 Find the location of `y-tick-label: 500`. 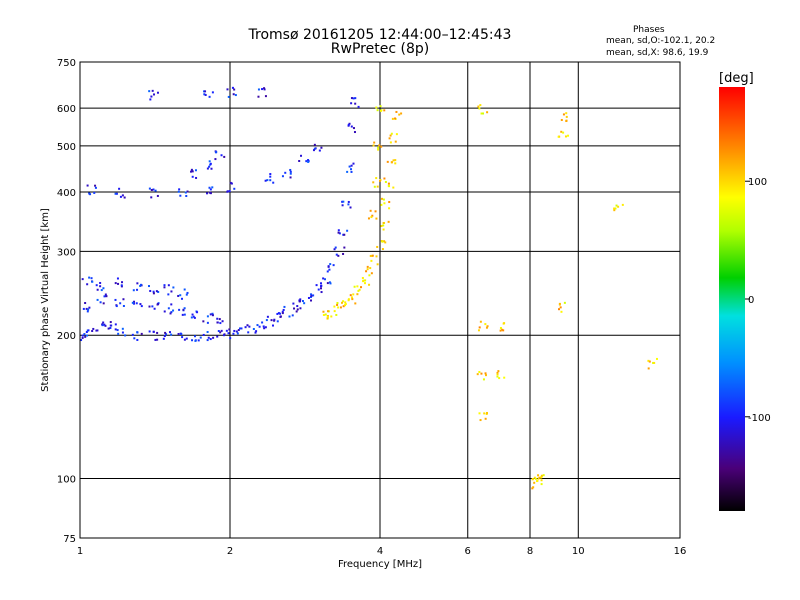

y-tick-label: 500 is located at coordinates (66, 147).